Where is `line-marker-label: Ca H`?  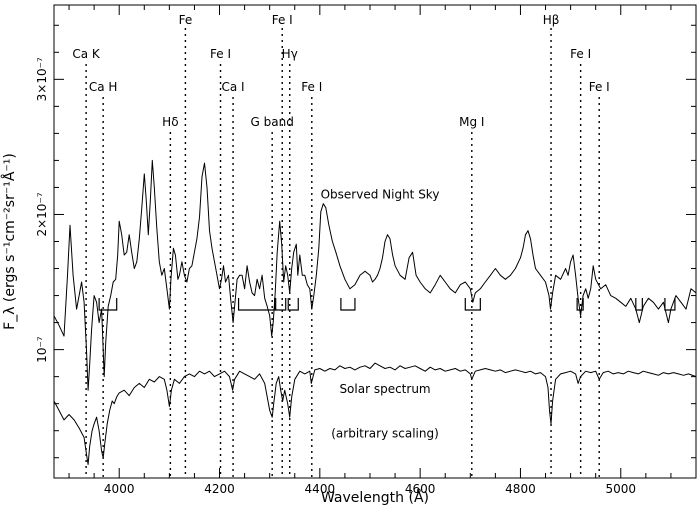
line-marker-label: Ca H is located at coordinates (103, 87).